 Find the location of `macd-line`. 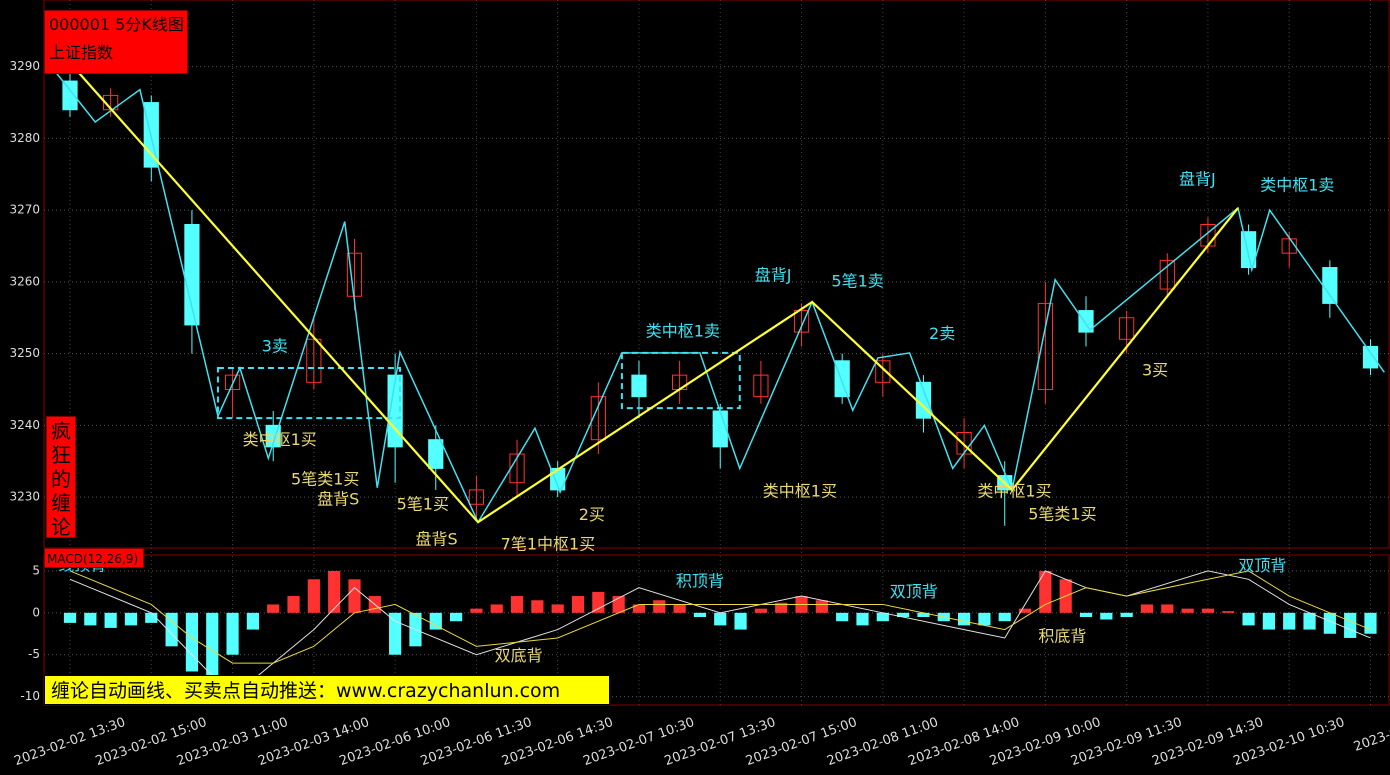

macd-line is located at coordinates (720, 617).